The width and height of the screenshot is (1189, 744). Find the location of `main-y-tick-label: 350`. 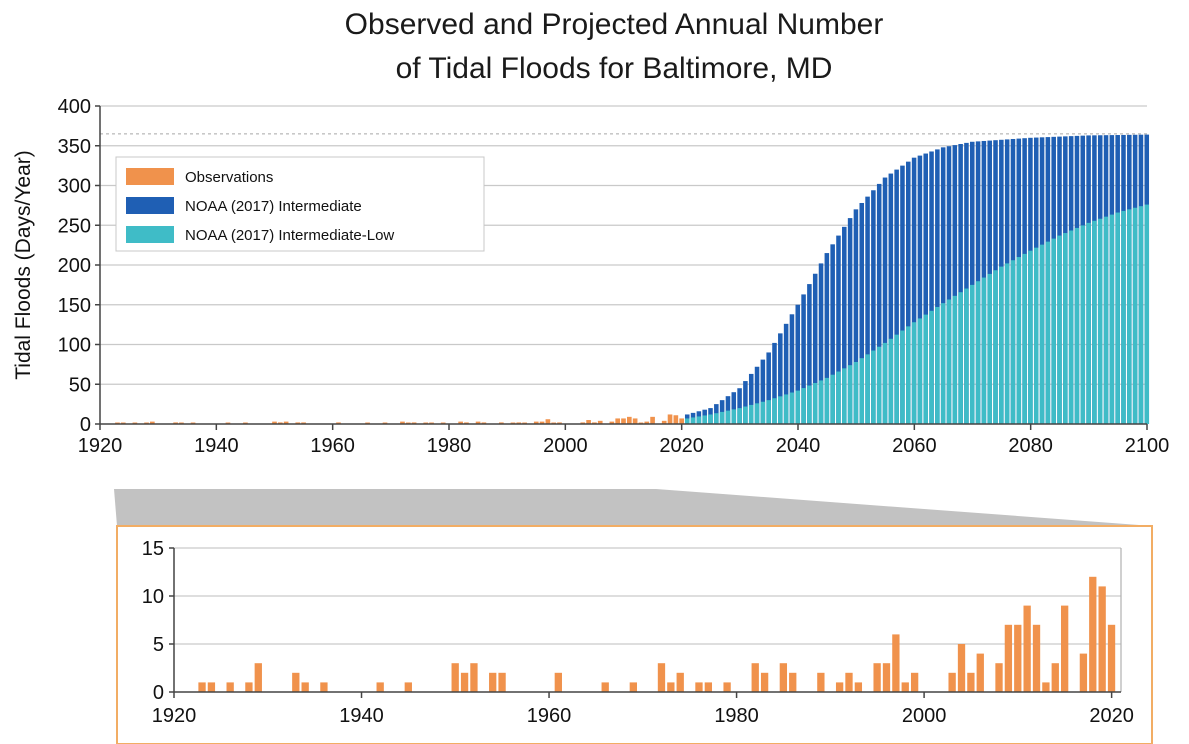

main-y-tick-label: 350 is located at coordinates (74, 147).